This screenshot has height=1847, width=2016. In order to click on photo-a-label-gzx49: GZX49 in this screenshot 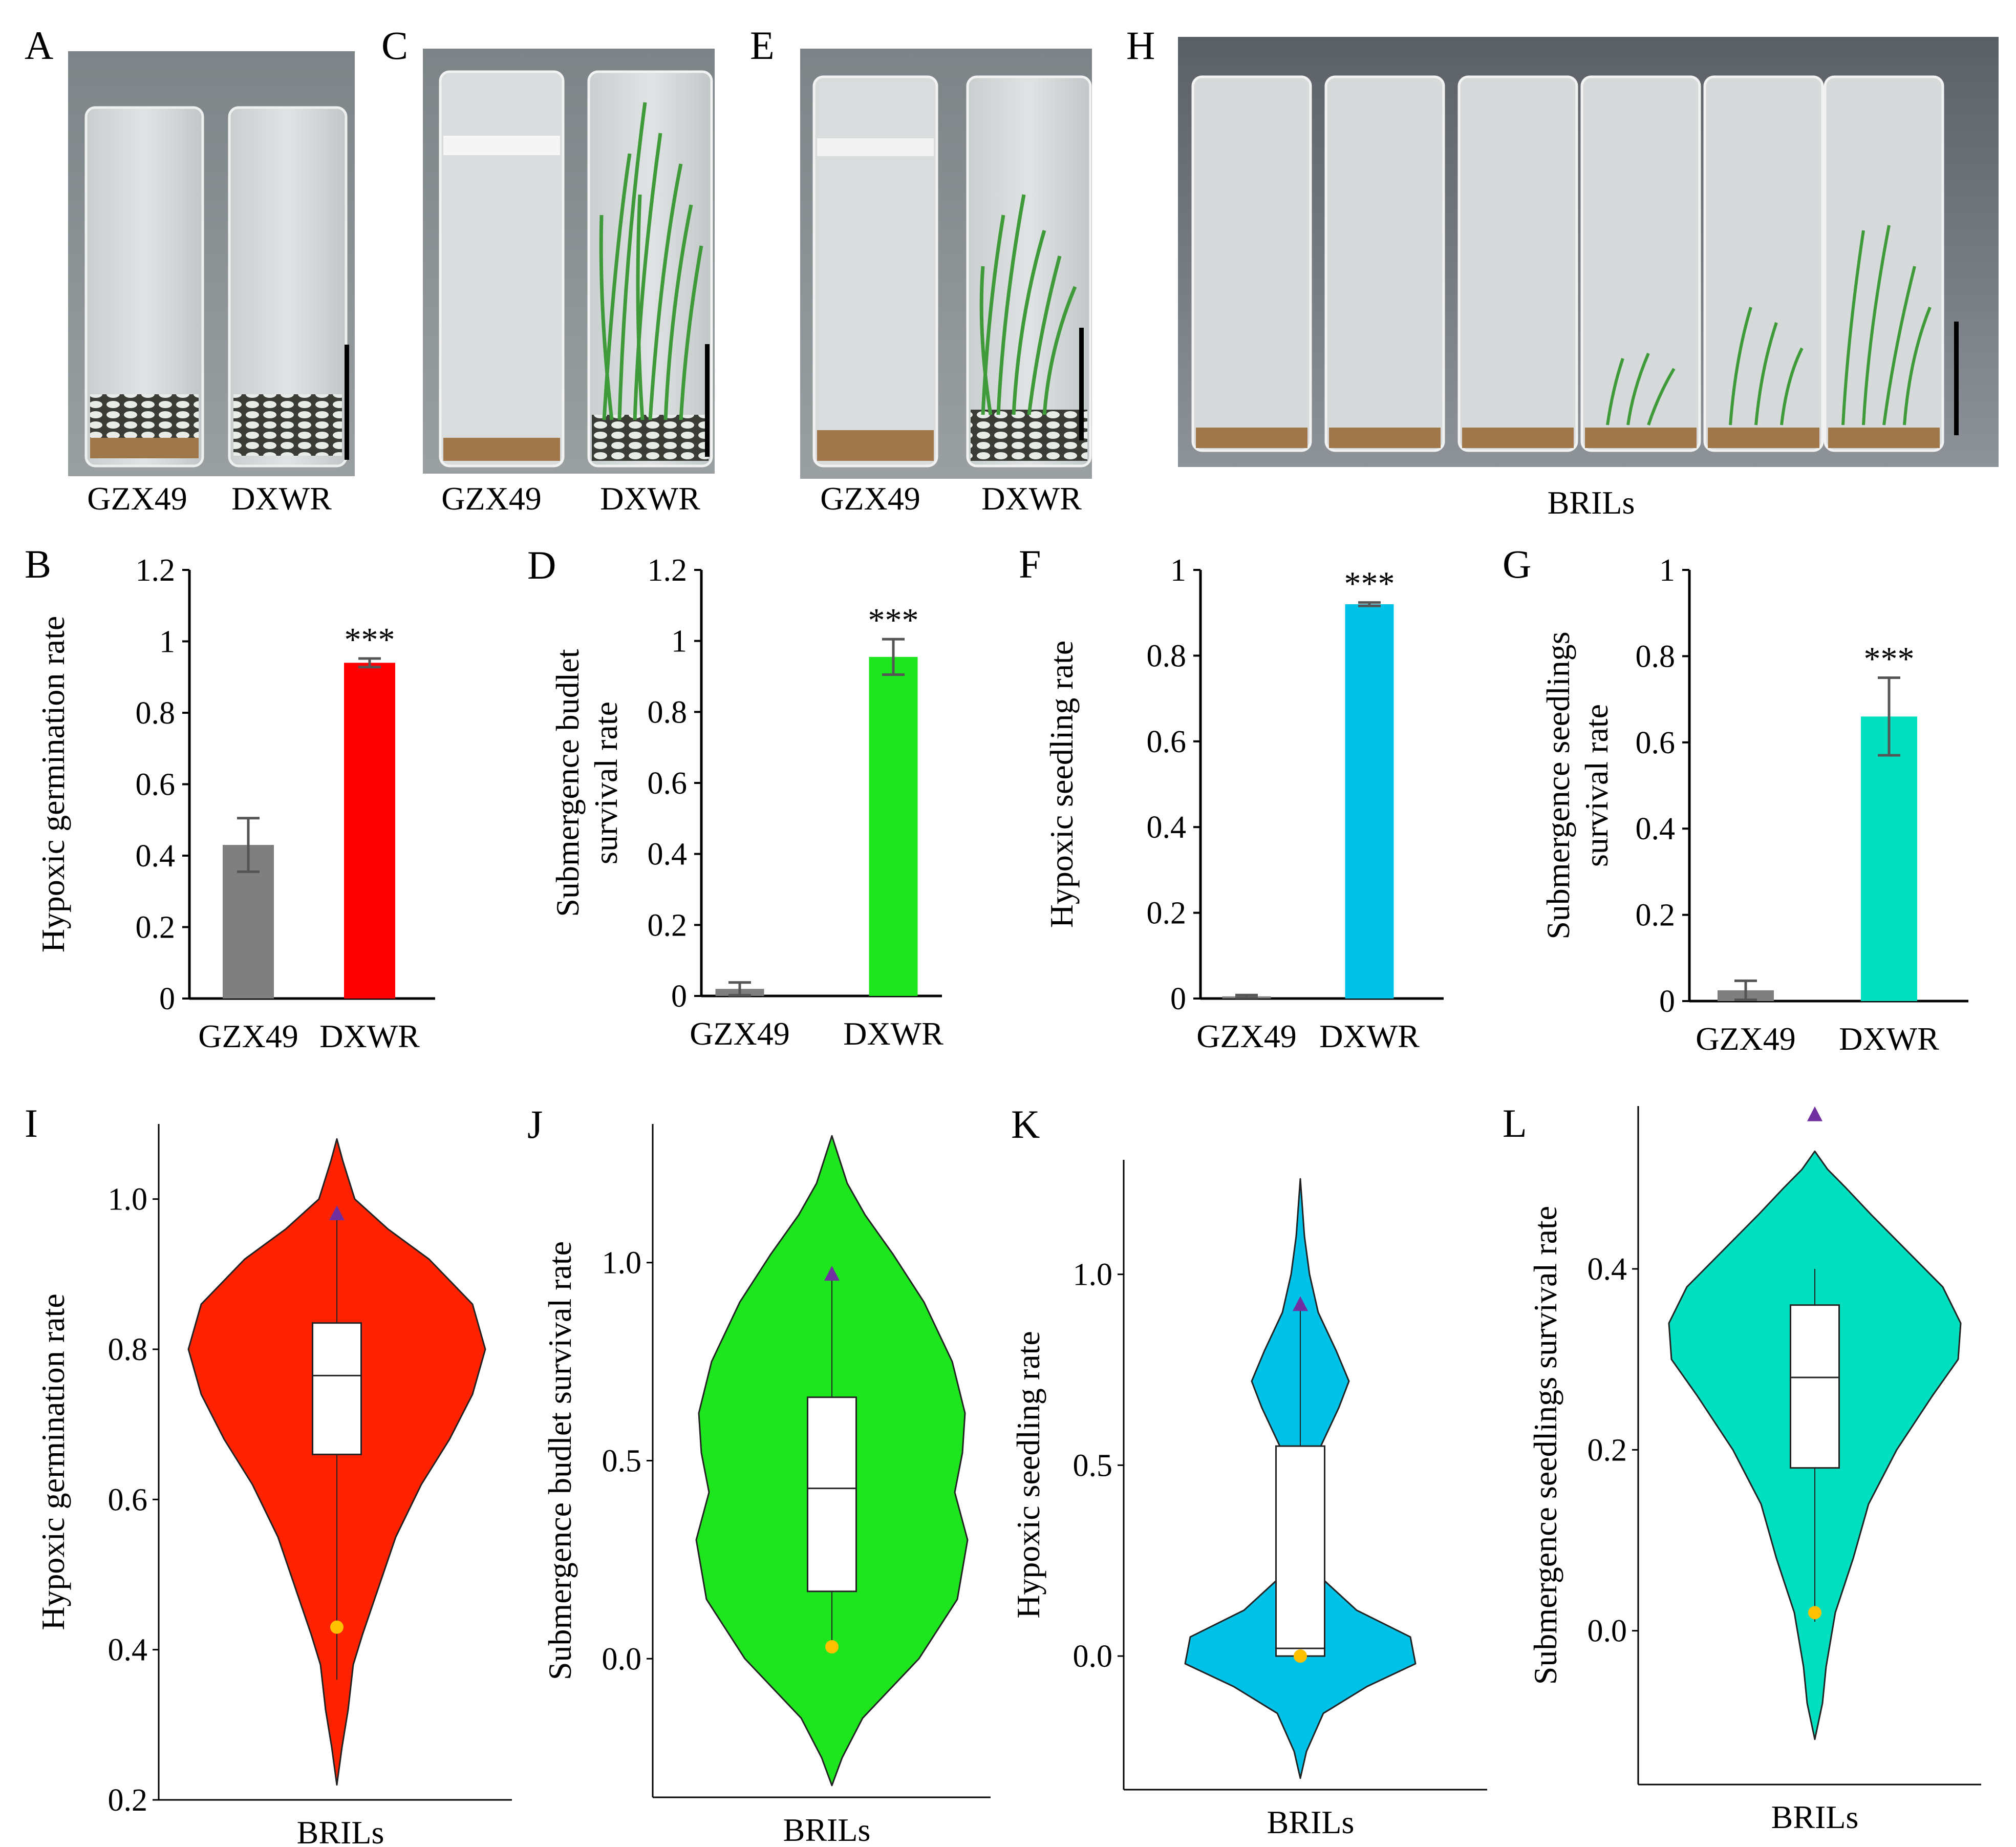, I will do `click(137, 499)`.